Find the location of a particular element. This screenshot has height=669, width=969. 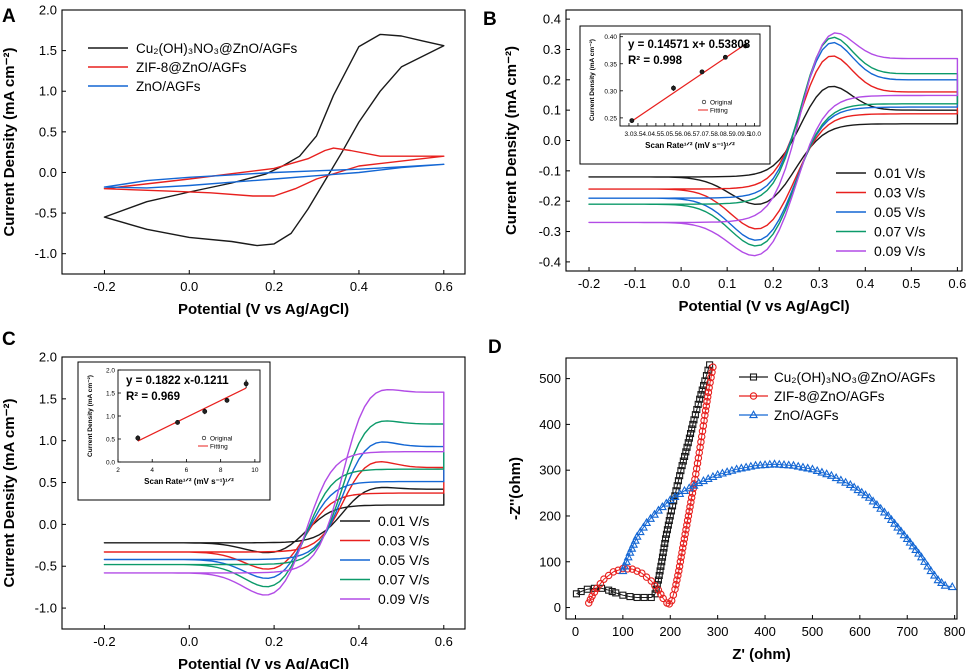

legend-entry: 0.07 V/s is located at coordinates (403, 580).